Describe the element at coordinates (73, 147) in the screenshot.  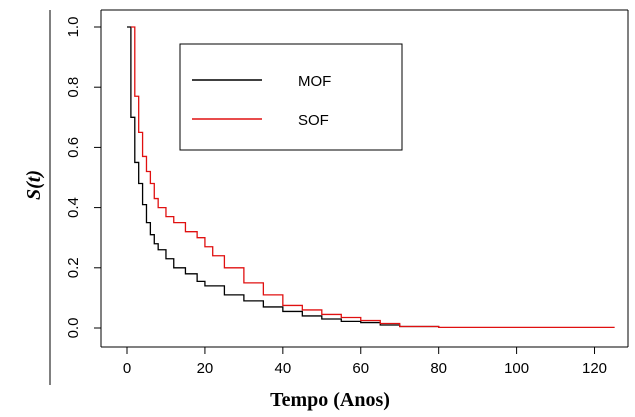
I see `y-tick-label: 0.6` at that location.